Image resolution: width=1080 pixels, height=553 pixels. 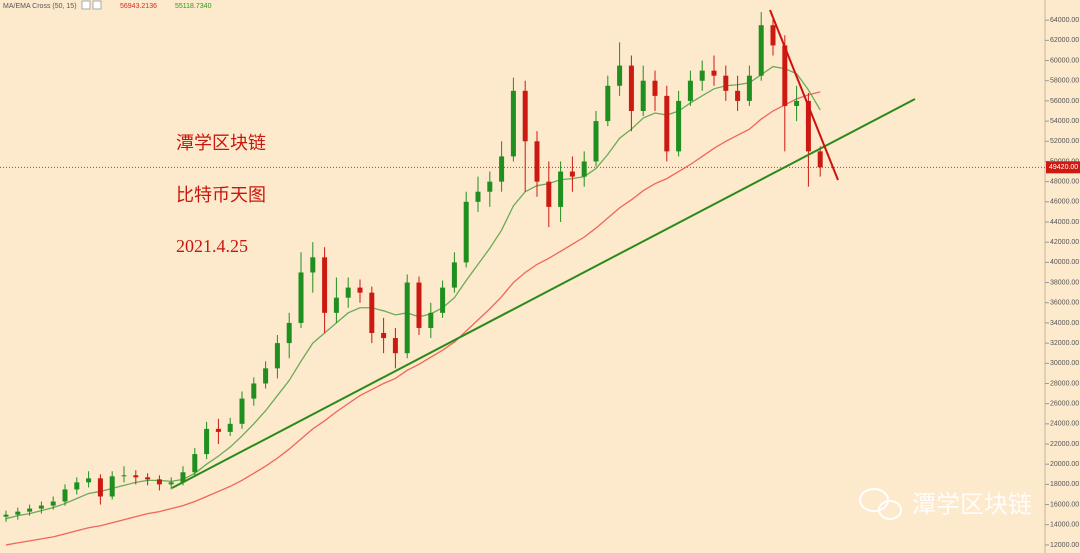 What do you see at coordinates (1064, 181) in the screenshot?
I see `y-tick-label: 48000.00` at bounding box center [1064, 181].